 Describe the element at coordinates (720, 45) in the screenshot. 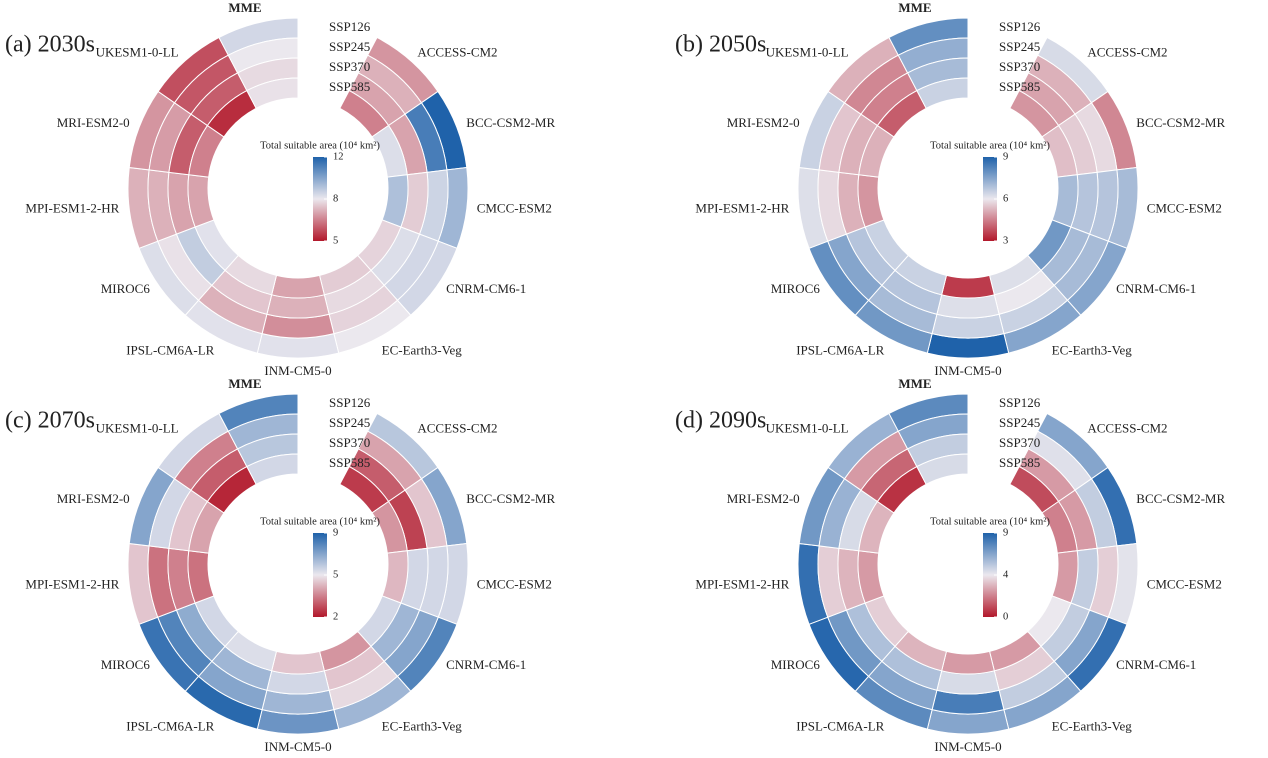

I see `panel-title: (b) 2050s` at that location.